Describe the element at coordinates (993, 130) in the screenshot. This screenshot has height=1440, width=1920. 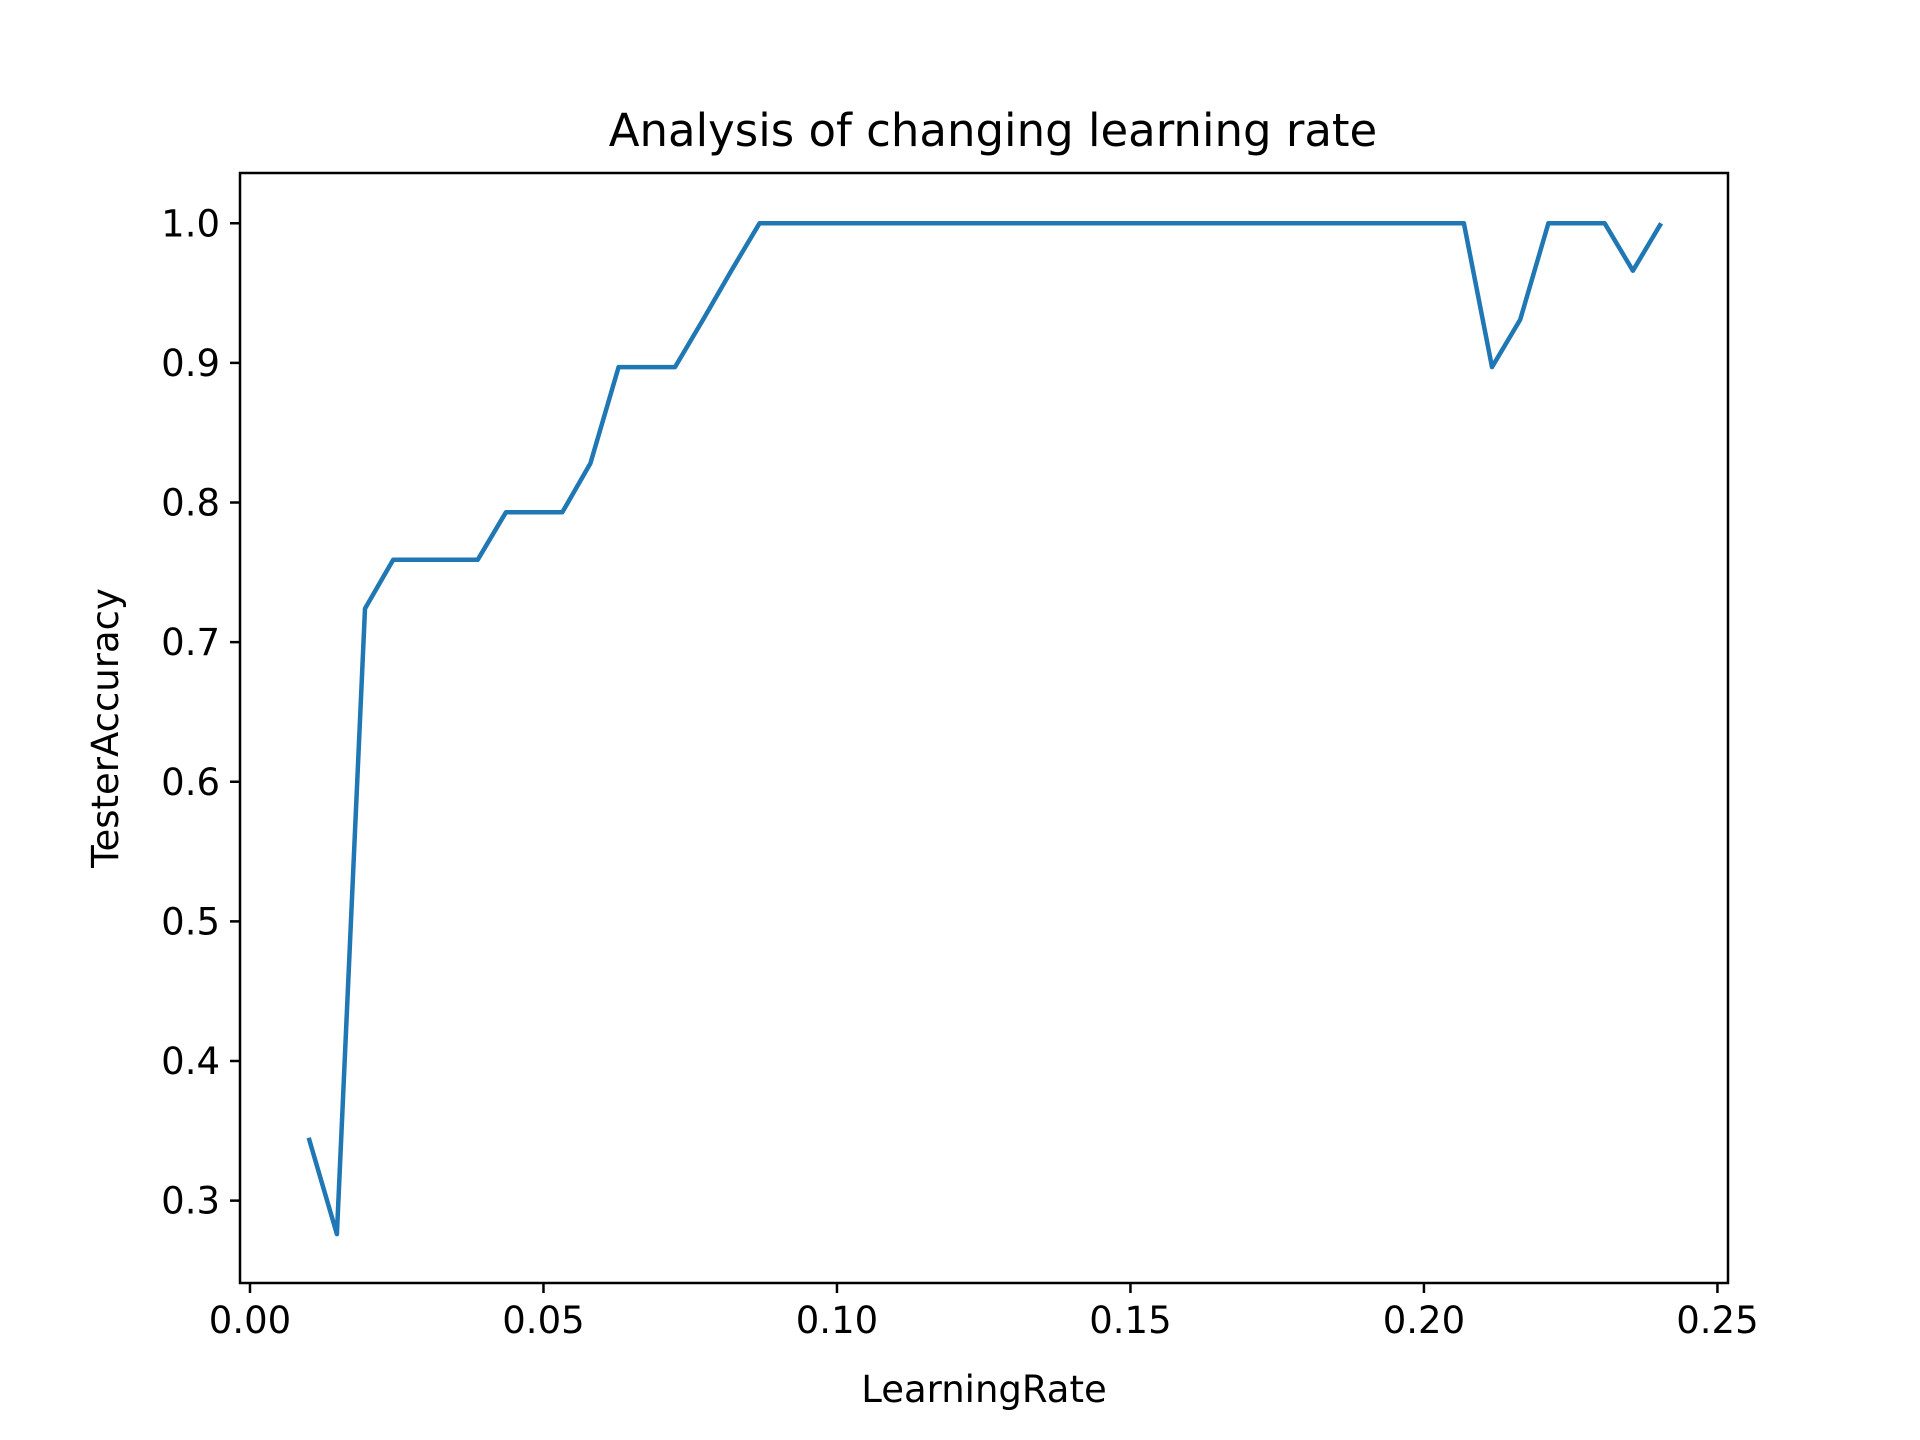
I see `chart-title: Analysis of changing learning rate` at that location.